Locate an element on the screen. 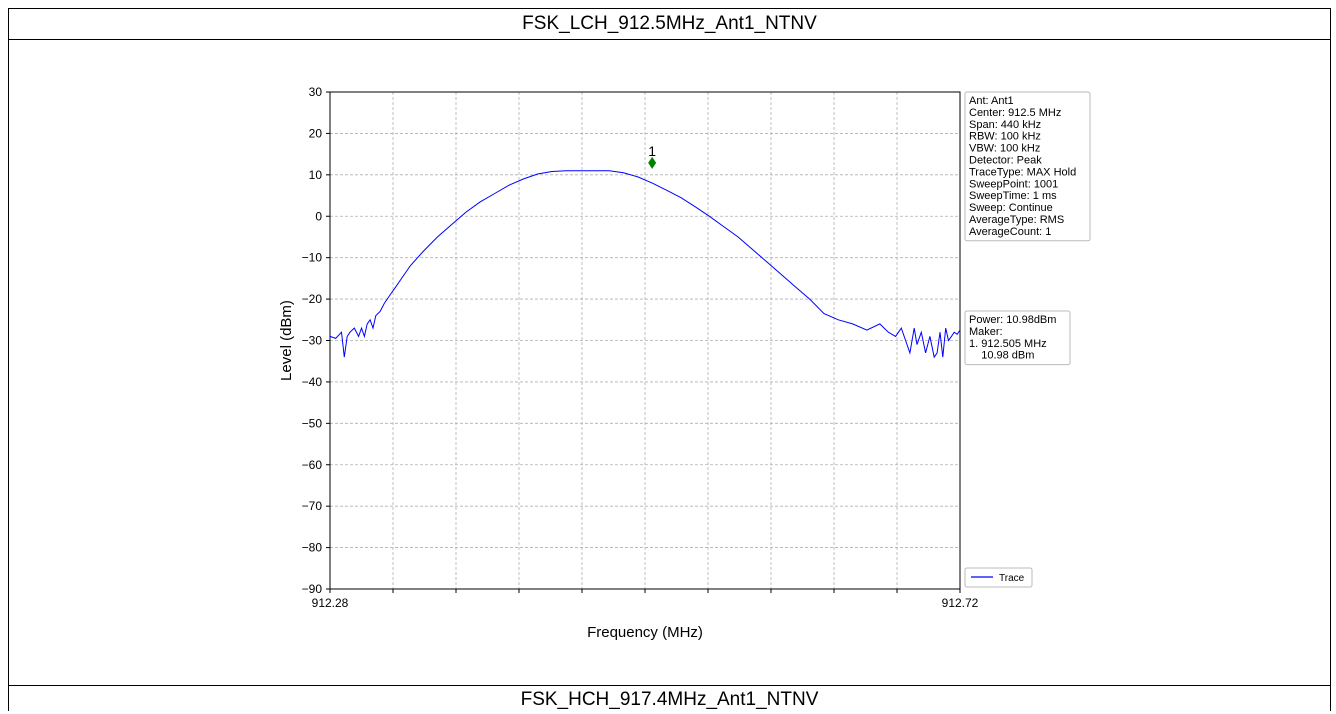  info-box-frame is located at coordinates (1027, 166).